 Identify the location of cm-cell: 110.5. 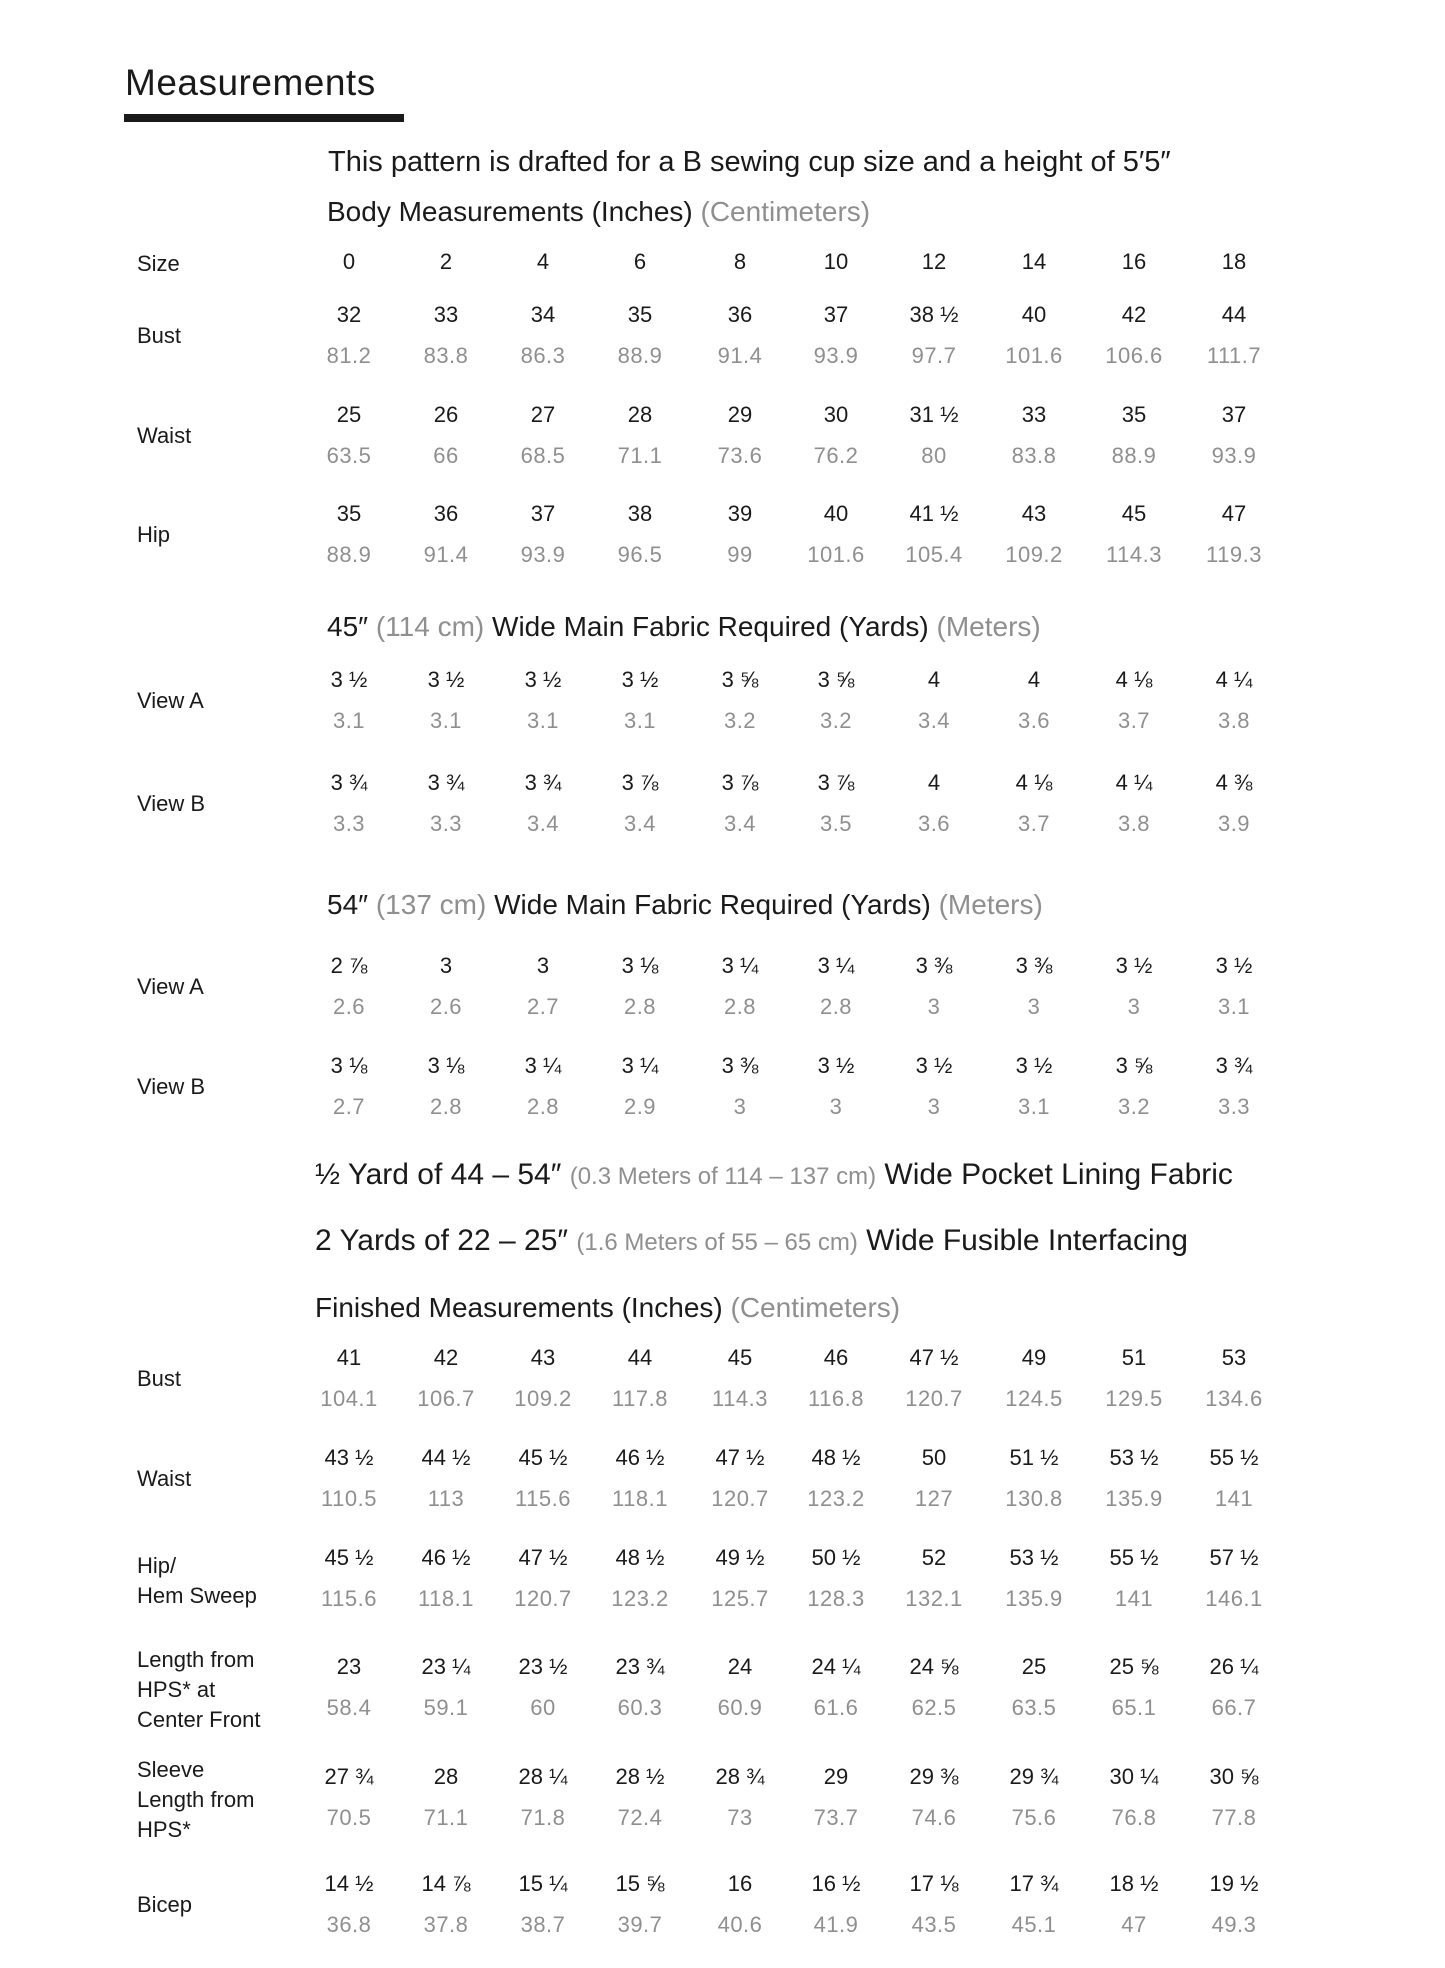
(349, 1498).